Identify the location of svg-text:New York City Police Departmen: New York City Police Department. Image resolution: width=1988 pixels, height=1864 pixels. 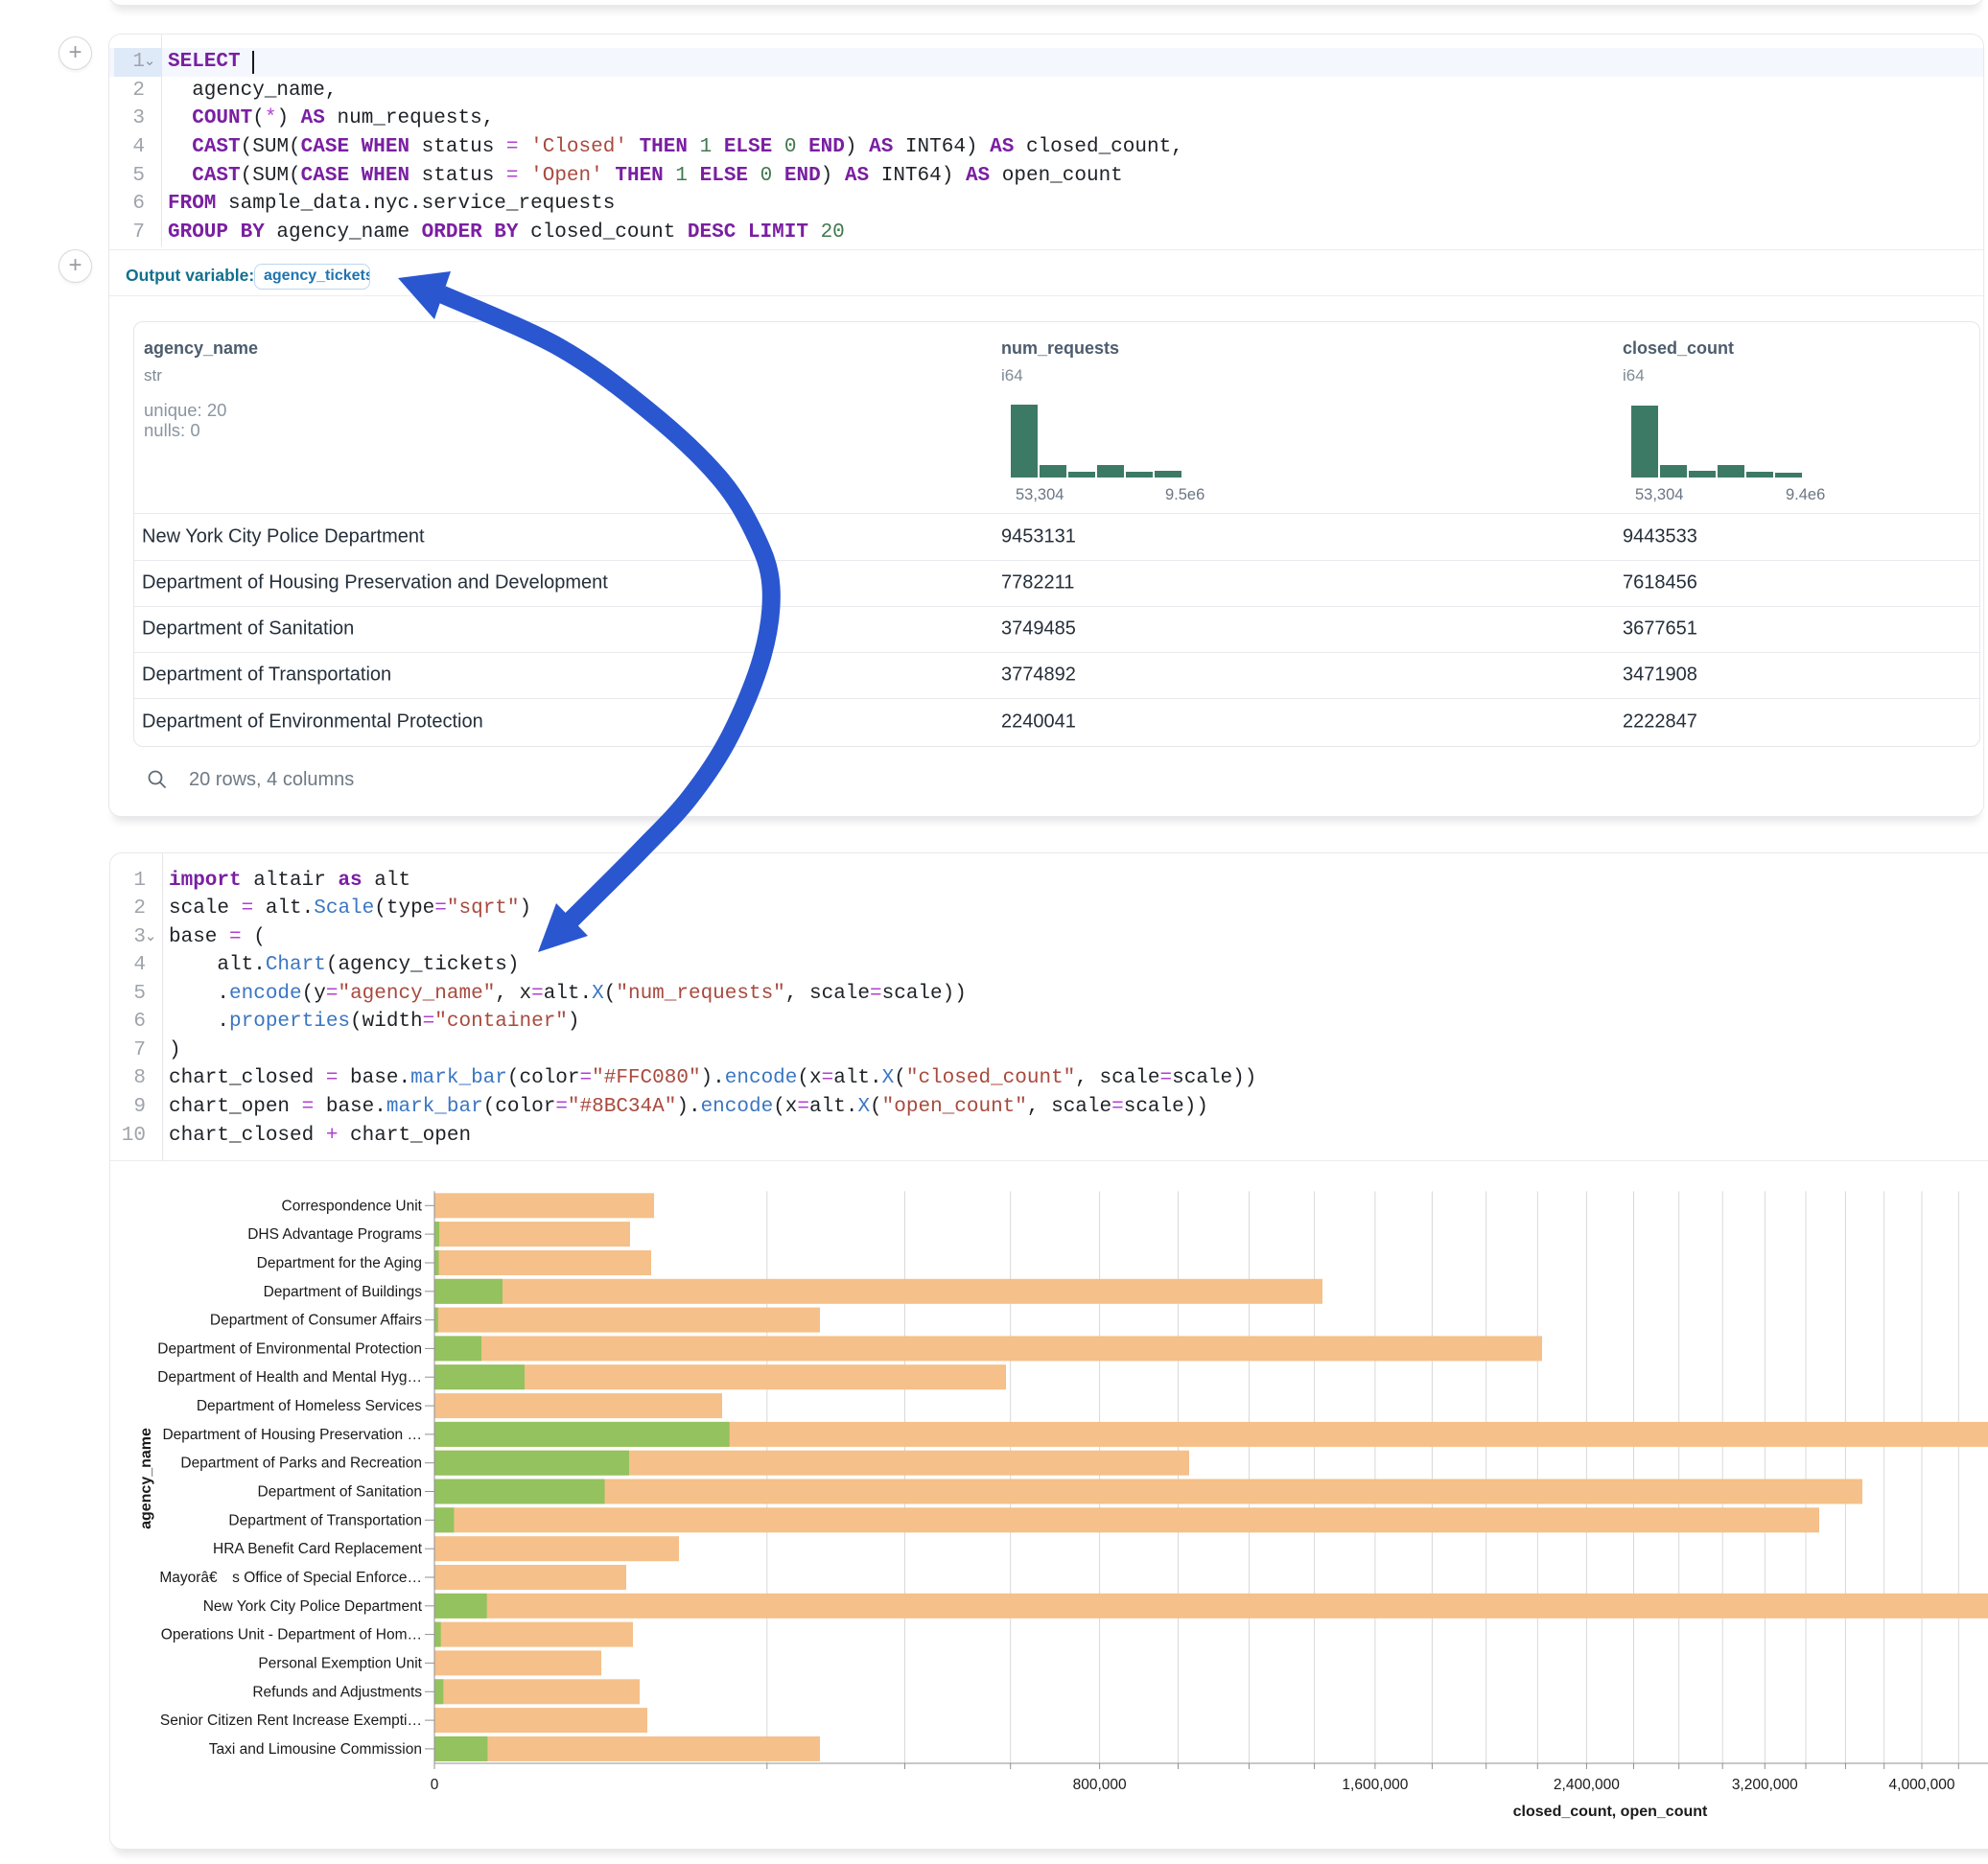
(313, 1606).